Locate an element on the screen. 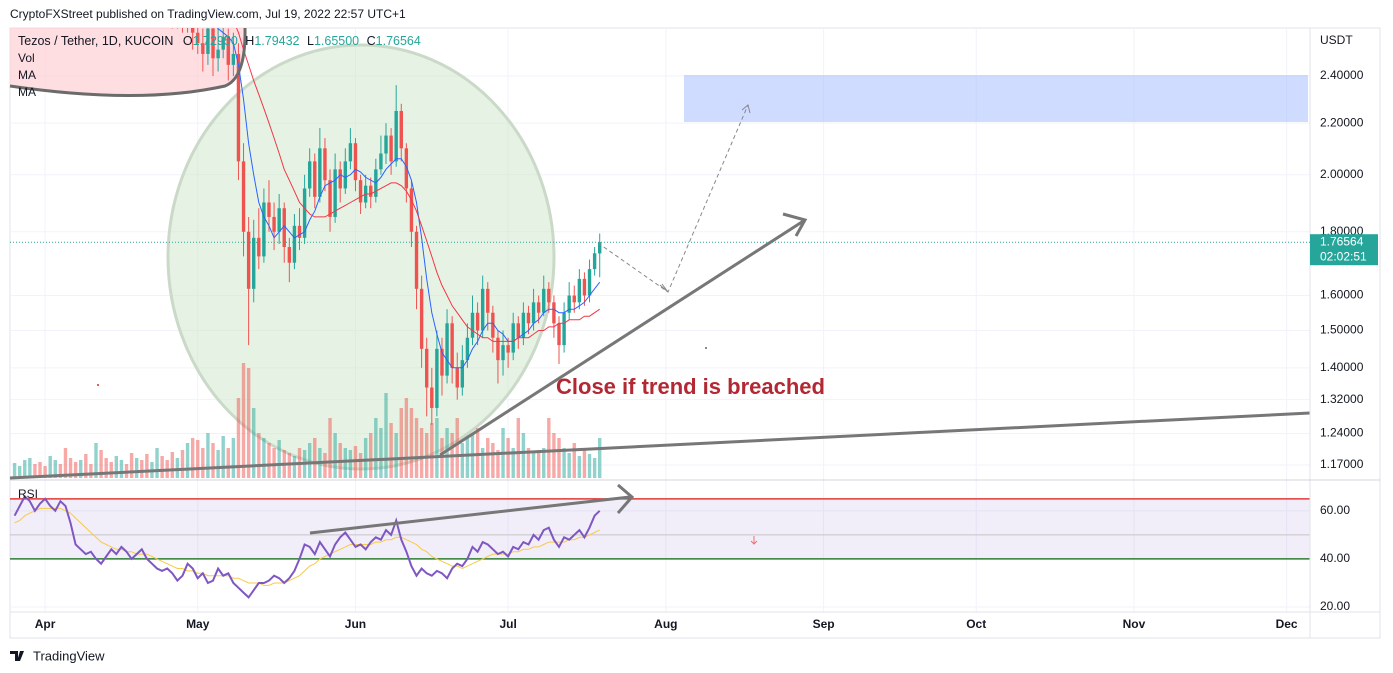 The height and width of the screenshot is (673, 1393). support-line is located at coordinates (660, 445).